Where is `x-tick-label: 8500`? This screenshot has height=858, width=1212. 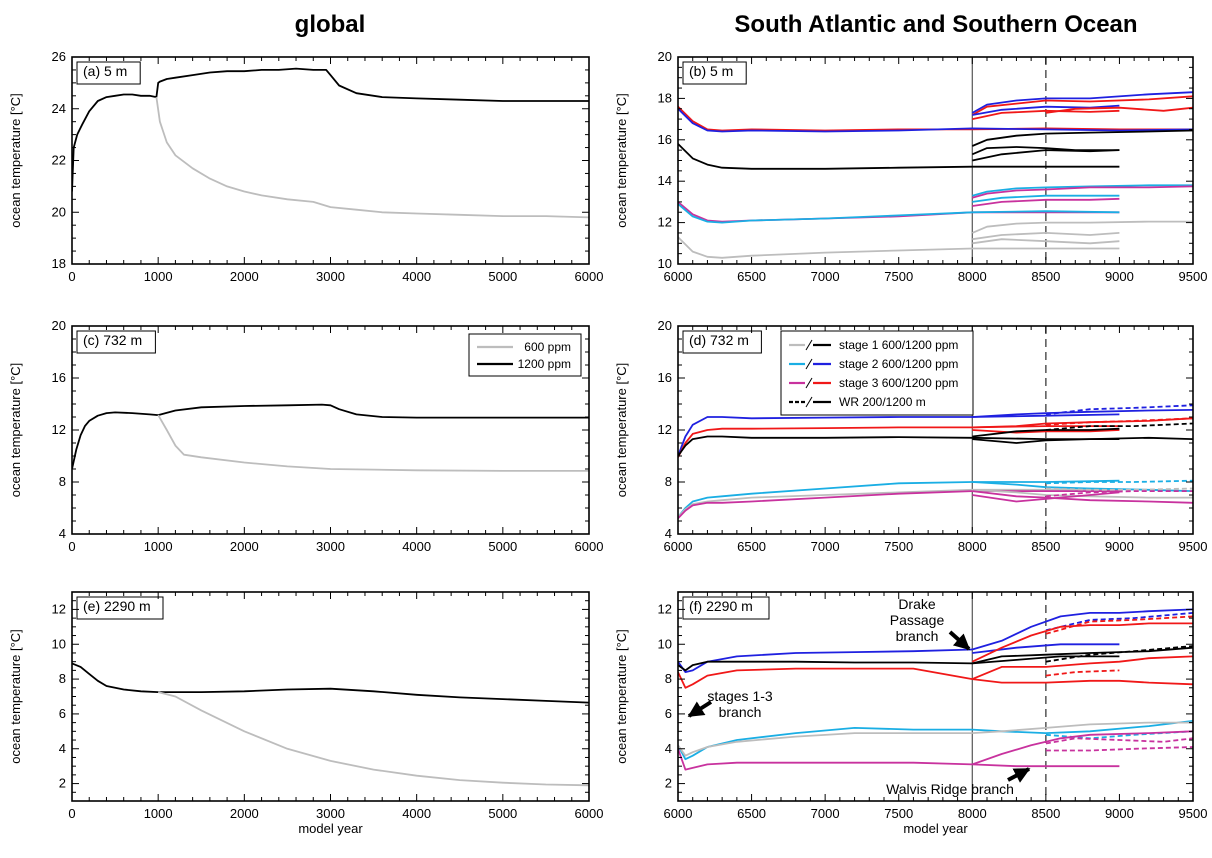
x-tick-label: 8500 is located at coordinates (1045, 276).